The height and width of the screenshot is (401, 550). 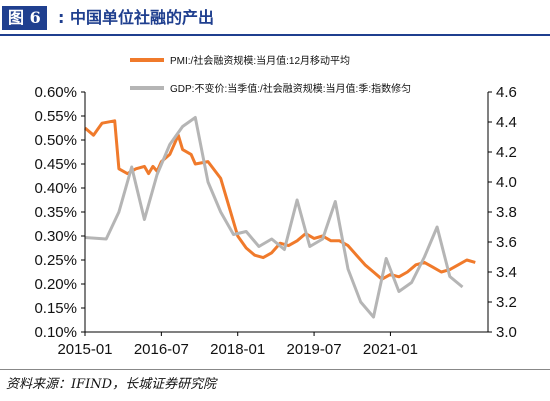 I want to click on figure-label-colon: :, so click(x=61, y=17).